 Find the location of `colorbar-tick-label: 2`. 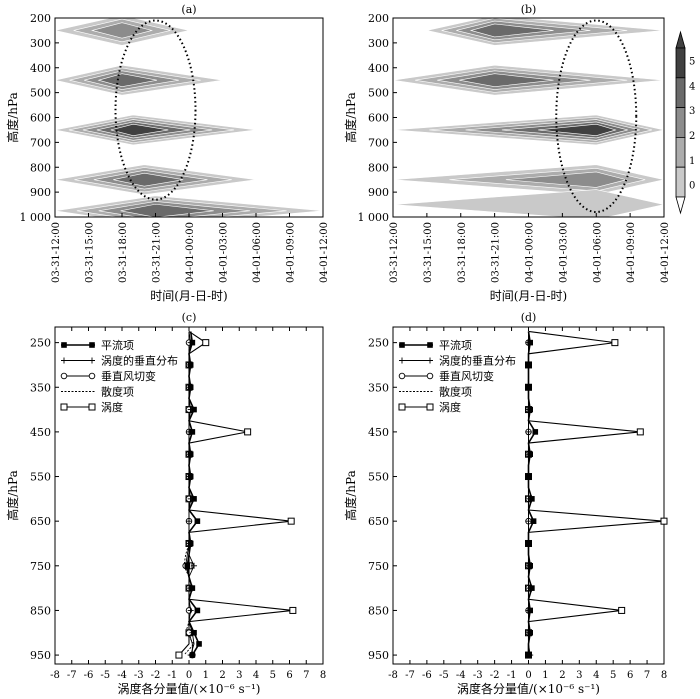

colorbar-tick-label: 2 is located at coordinates (692, 136).